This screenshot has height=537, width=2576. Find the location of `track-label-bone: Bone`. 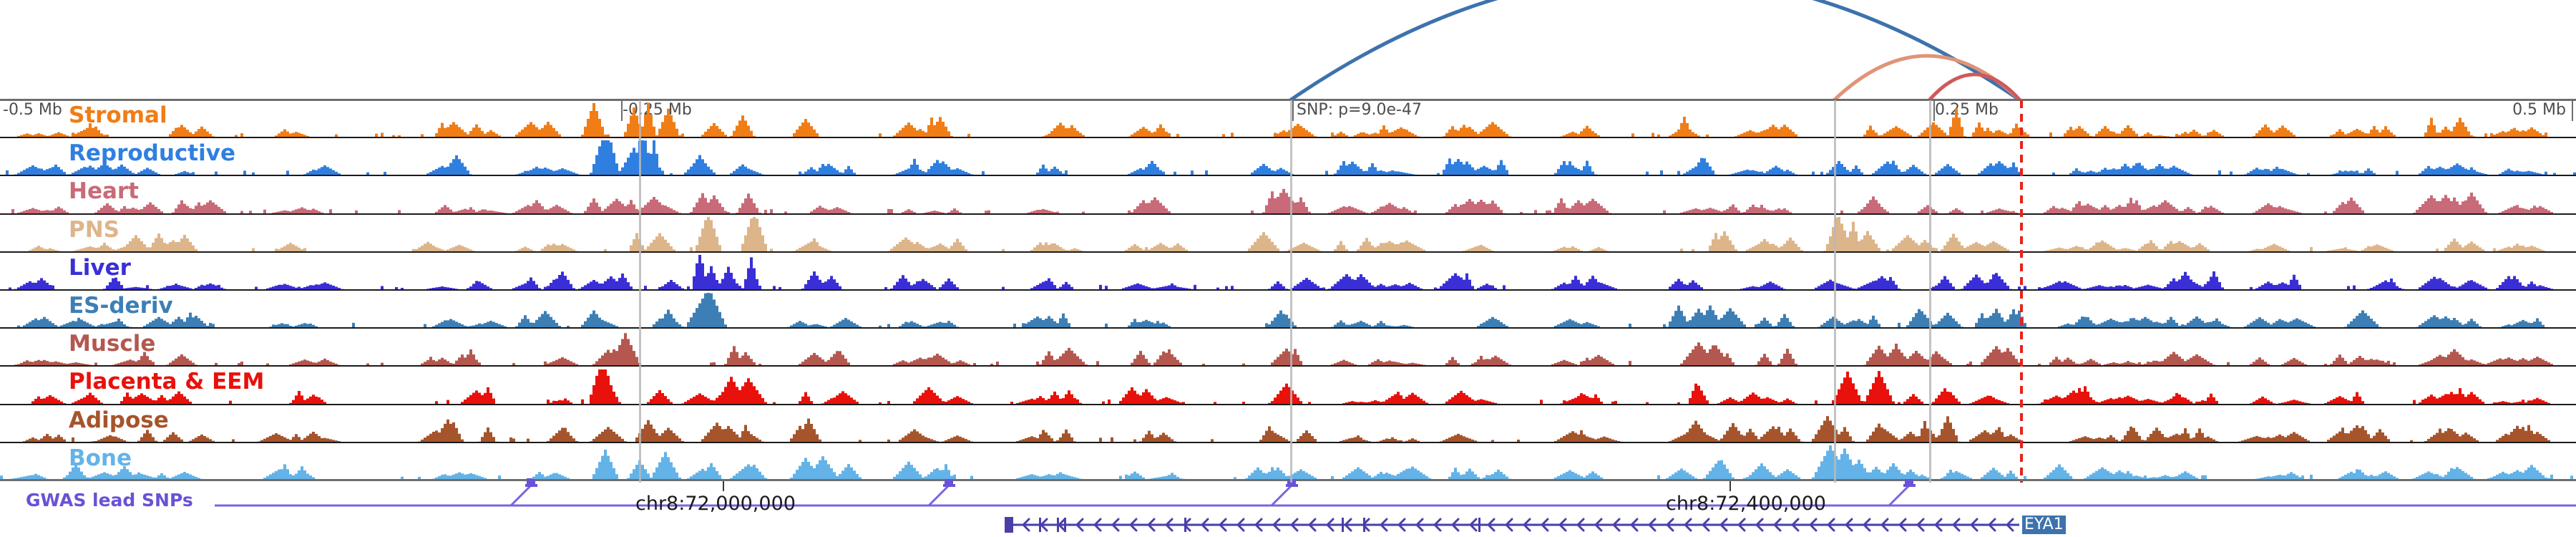

track-label-bone: Bone is located at coordinates (100, 458).